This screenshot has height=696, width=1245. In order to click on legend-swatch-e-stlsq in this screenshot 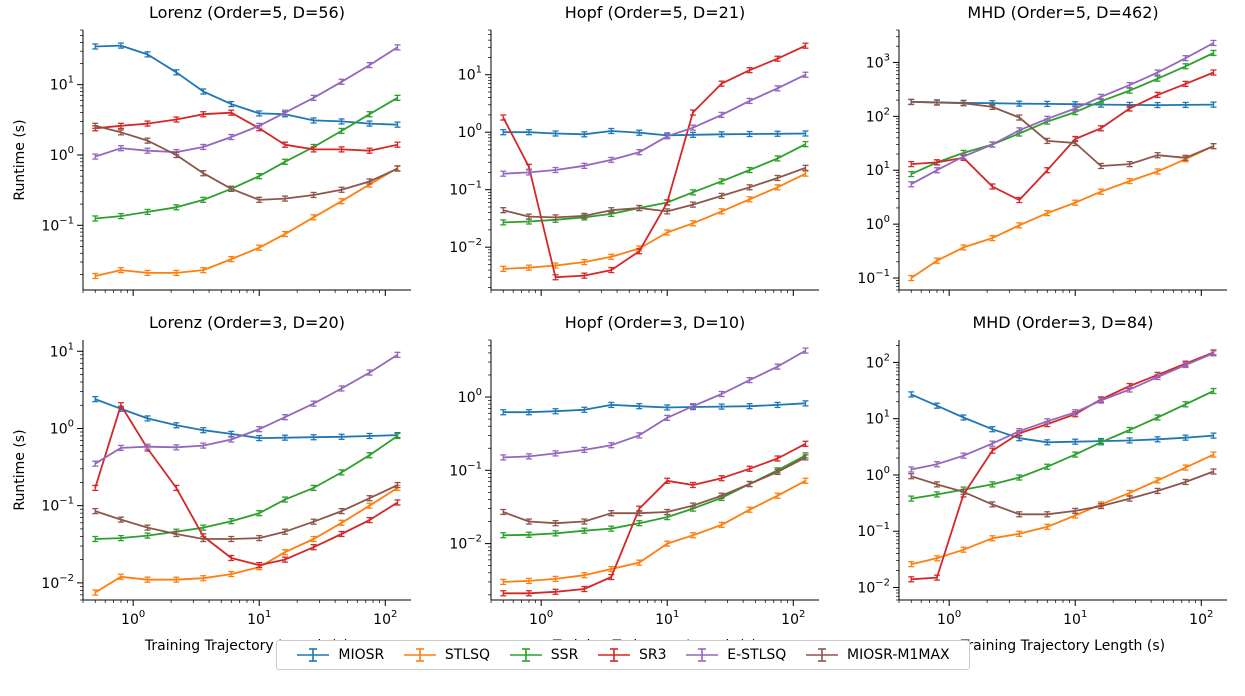, I will do `click(702, 655)`.